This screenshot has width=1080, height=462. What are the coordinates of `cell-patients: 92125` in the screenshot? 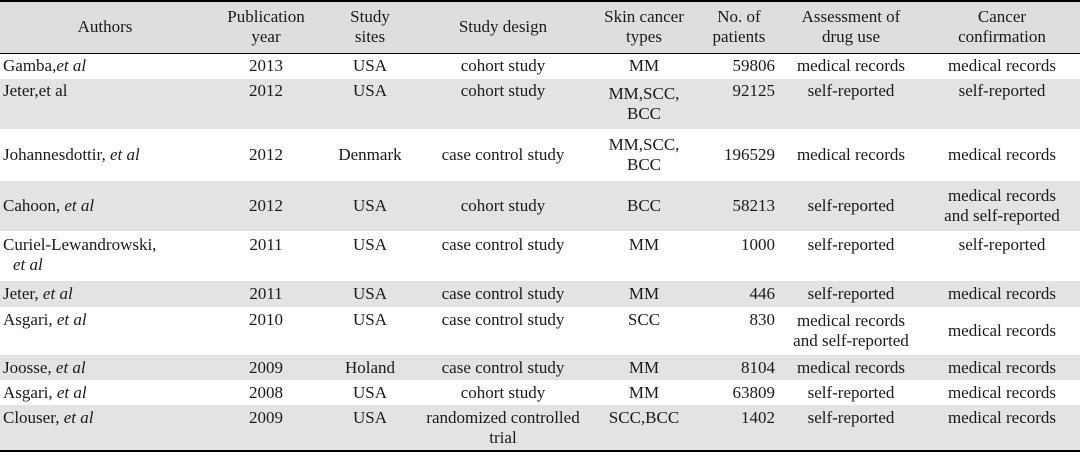 It's located at (754, 90).